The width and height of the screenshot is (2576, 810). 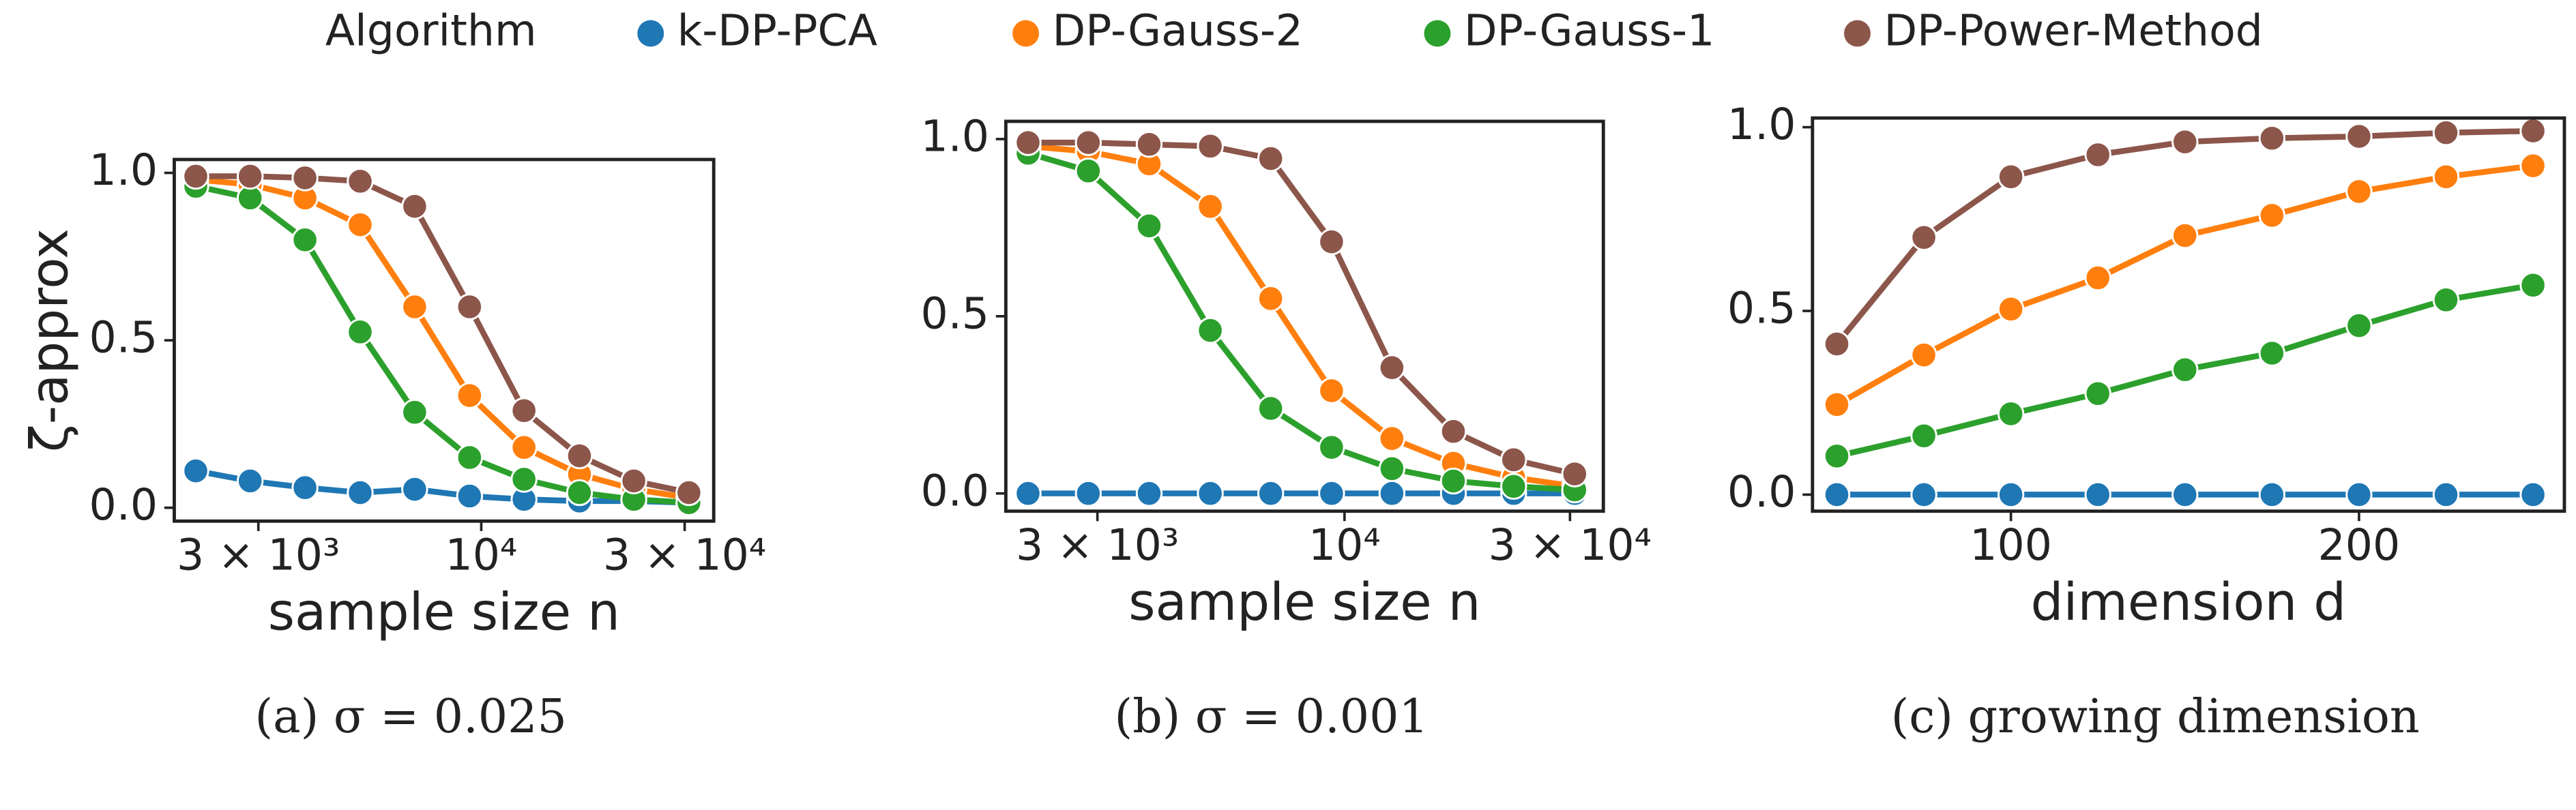 I want to click on legend-label: k-DP-PCA, so click(x=777, y=30).